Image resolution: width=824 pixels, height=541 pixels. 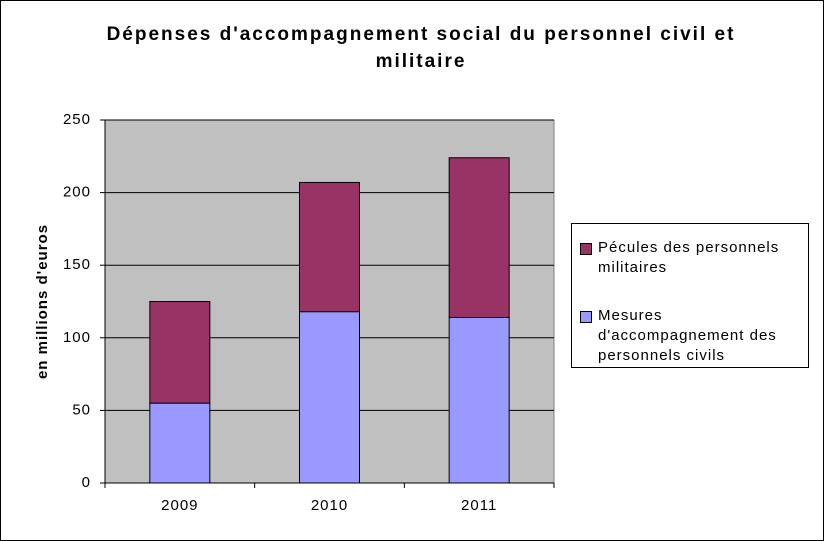 I want to click on x-tick-label: 2011, so click(x=479, y=505).